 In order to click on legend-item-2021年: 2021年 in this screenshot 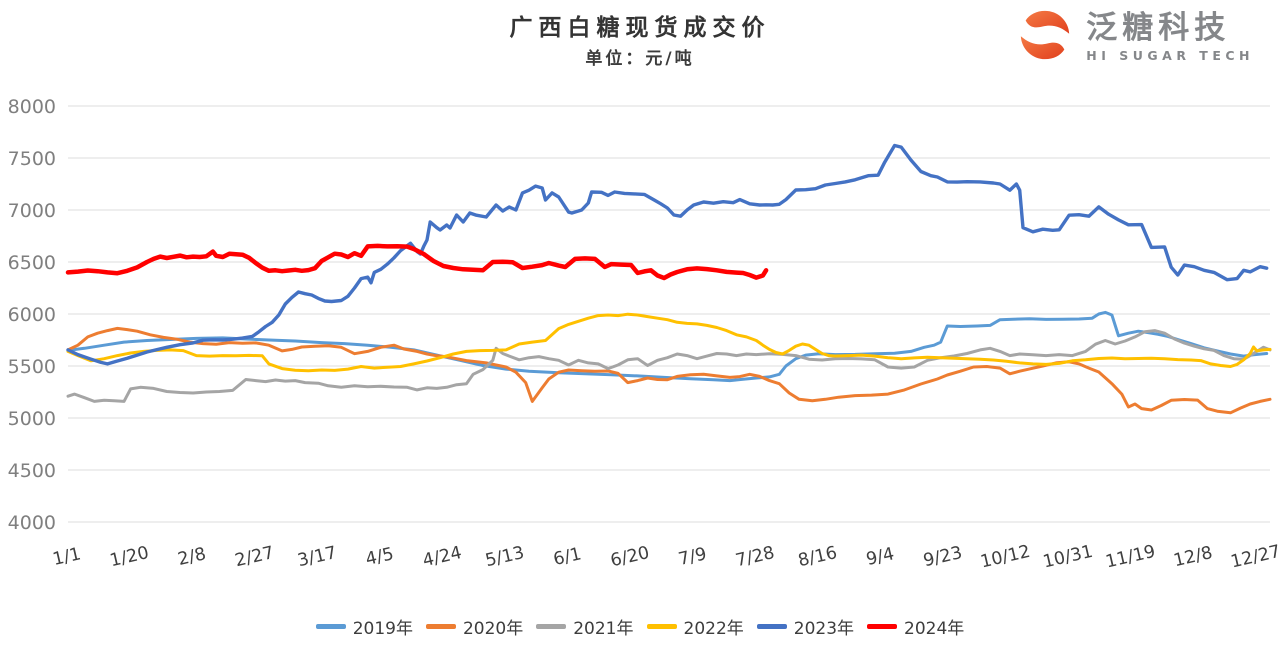, I will do `click(585, 626)`.